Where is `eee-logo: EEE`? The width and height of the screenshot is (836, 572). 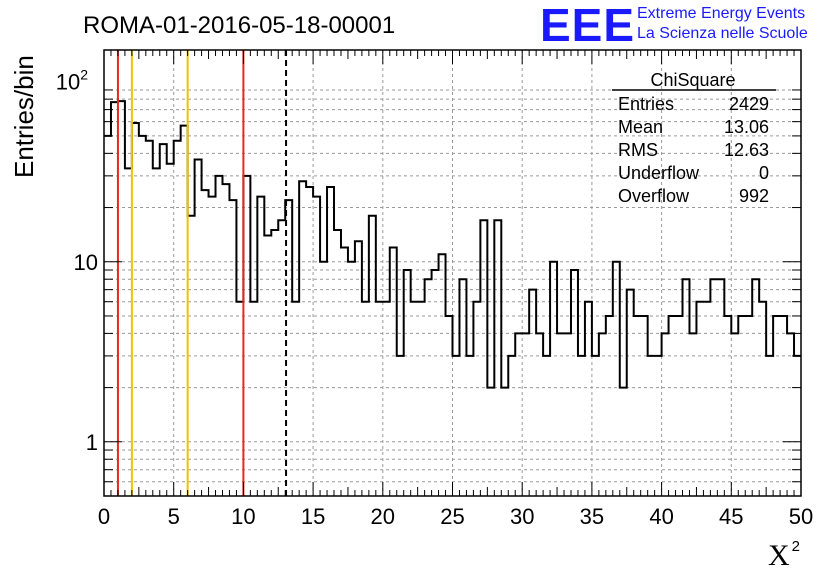
eee-logo: EEE is located at coordinates (588, 25).